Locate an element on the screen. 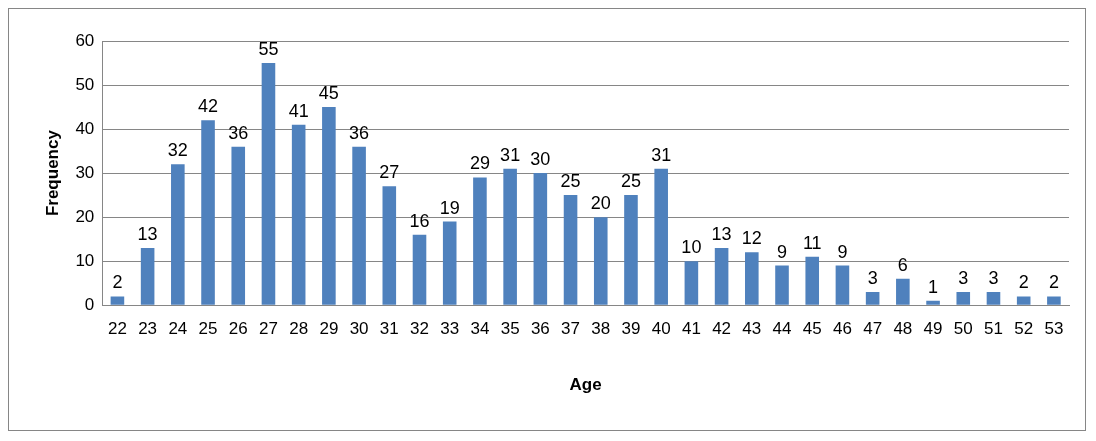 Image resolution: width=1096 pixels, height=441 pixels. data-label: 29 is located at coordinates (479, 163).